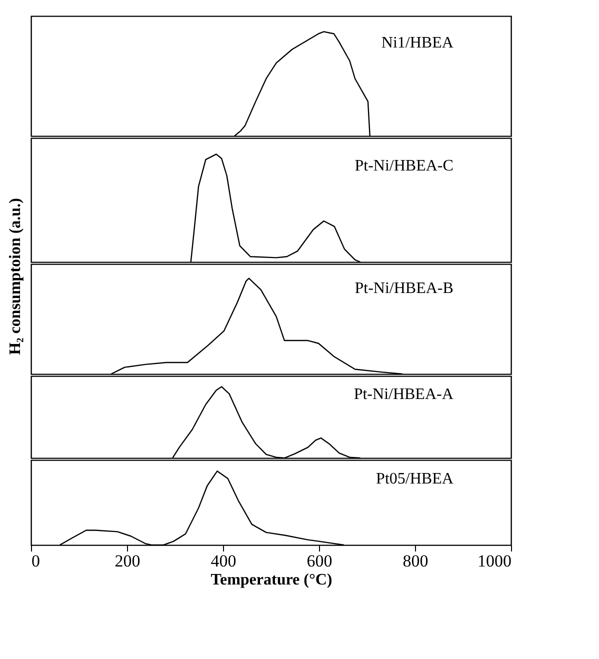  What do you see at coordinates (404, 289) in the screenshot?
I see `text: Pt-Ni/HBEA-B` at bounding box center [404, 289].